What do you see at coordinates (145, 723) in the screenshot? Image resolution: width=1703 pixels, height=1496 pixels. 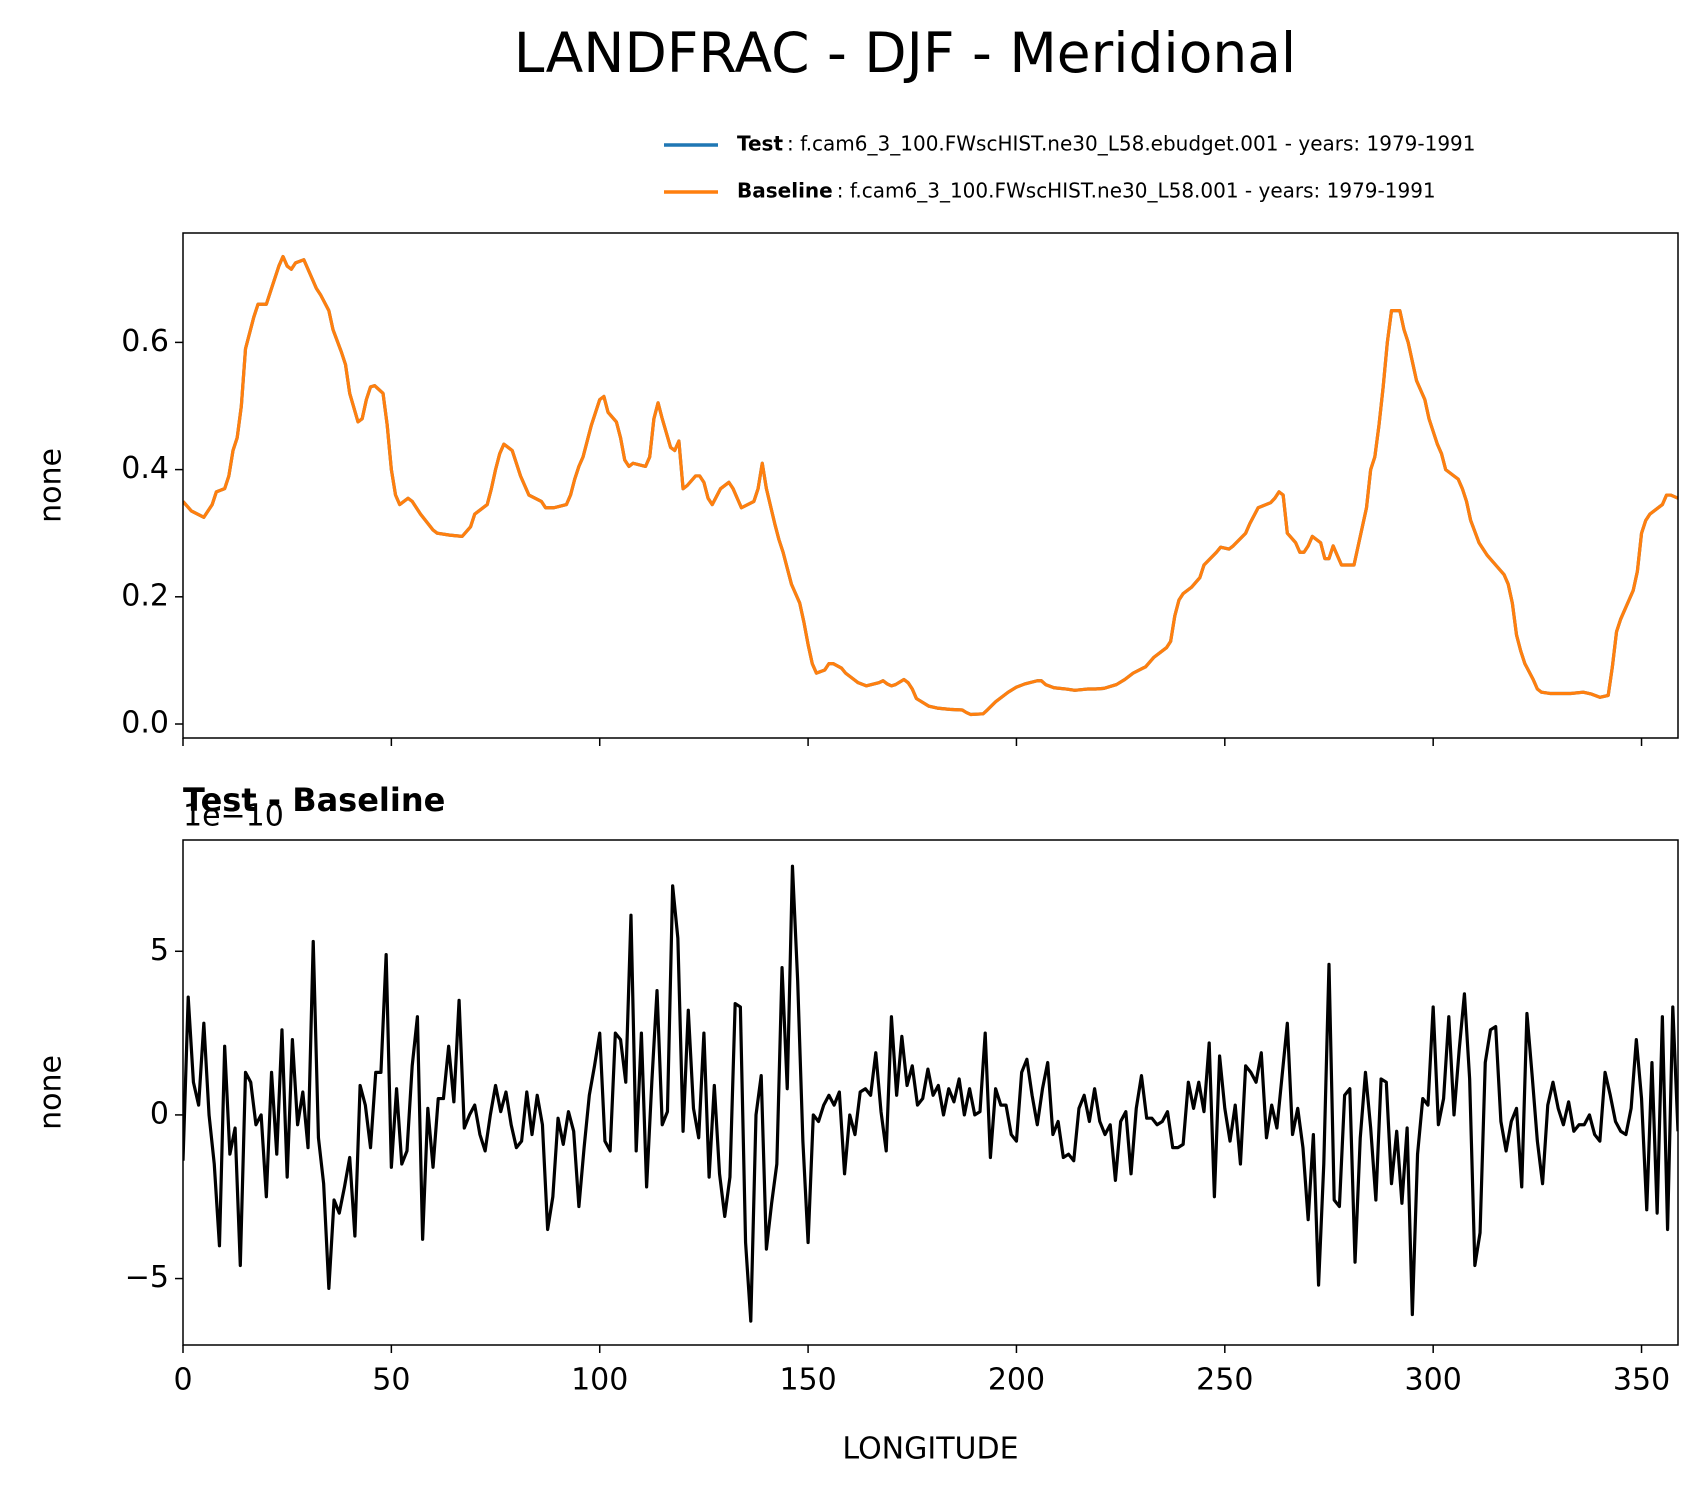 I see `y-tick-label: 0.0` at bounding box center [145, 723].